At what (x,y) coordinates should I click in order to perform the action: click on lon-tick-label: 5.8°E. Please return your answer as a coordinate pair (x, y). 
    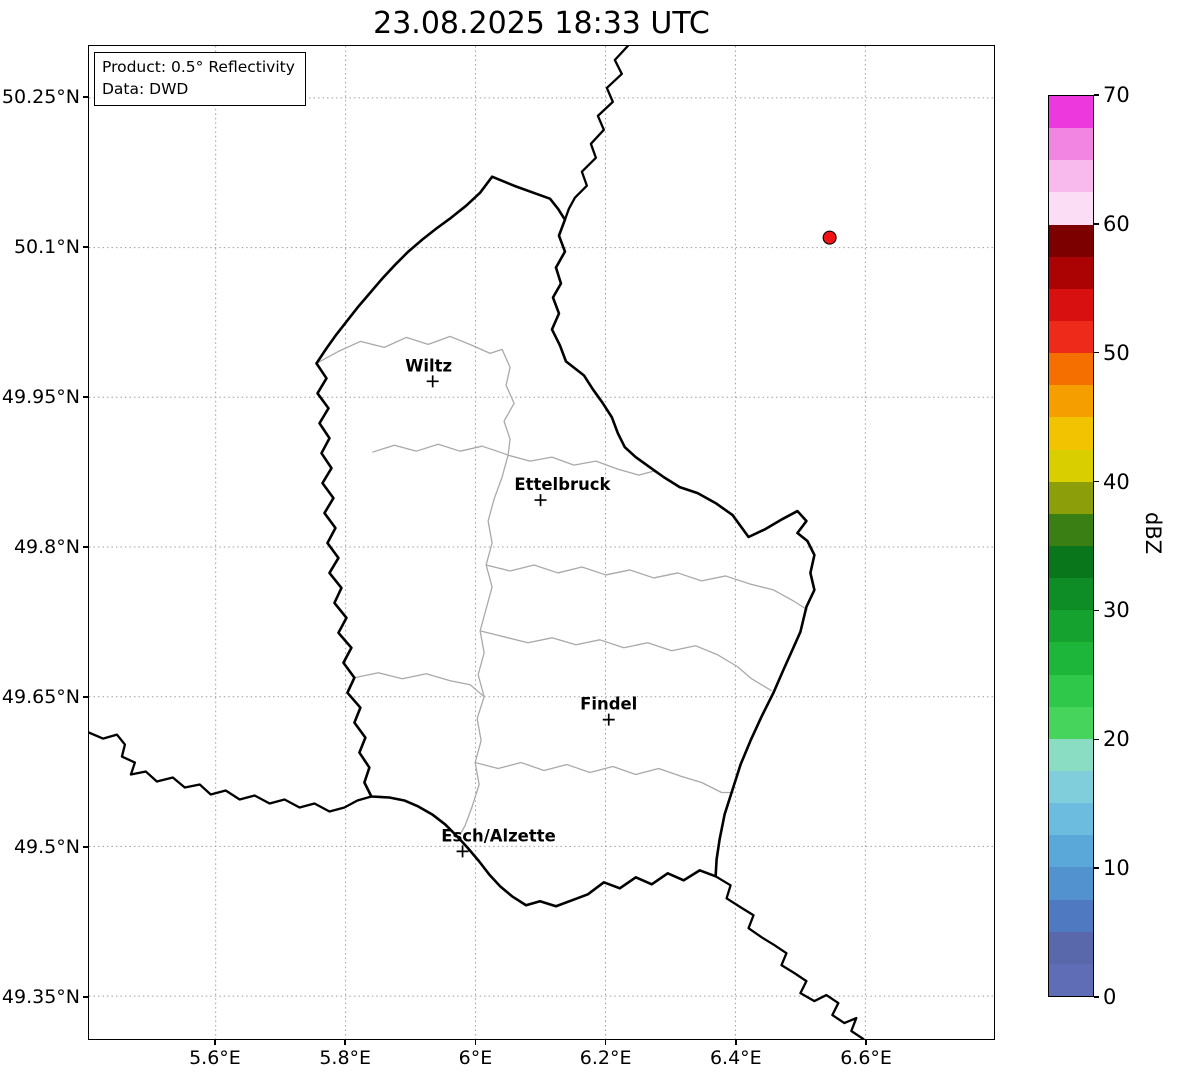
    Looking at the image, I should click on (345, 1058).